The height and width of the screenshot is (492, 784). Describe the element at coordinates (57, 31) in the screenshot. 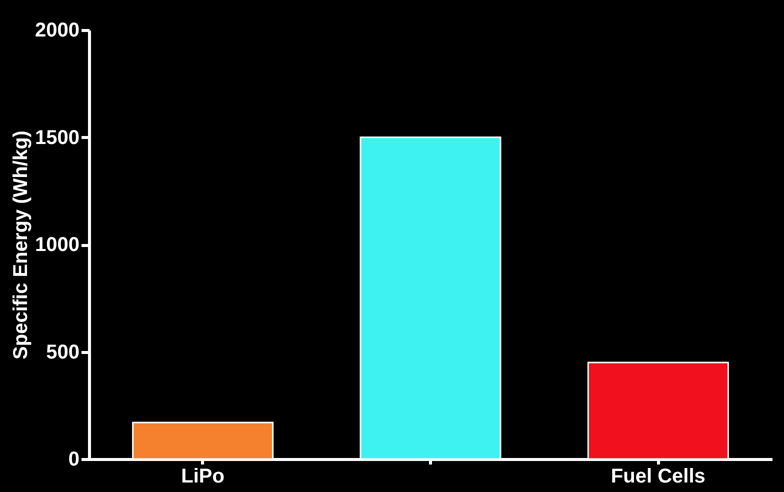

I see `y-tick-label: 2000` at that location.